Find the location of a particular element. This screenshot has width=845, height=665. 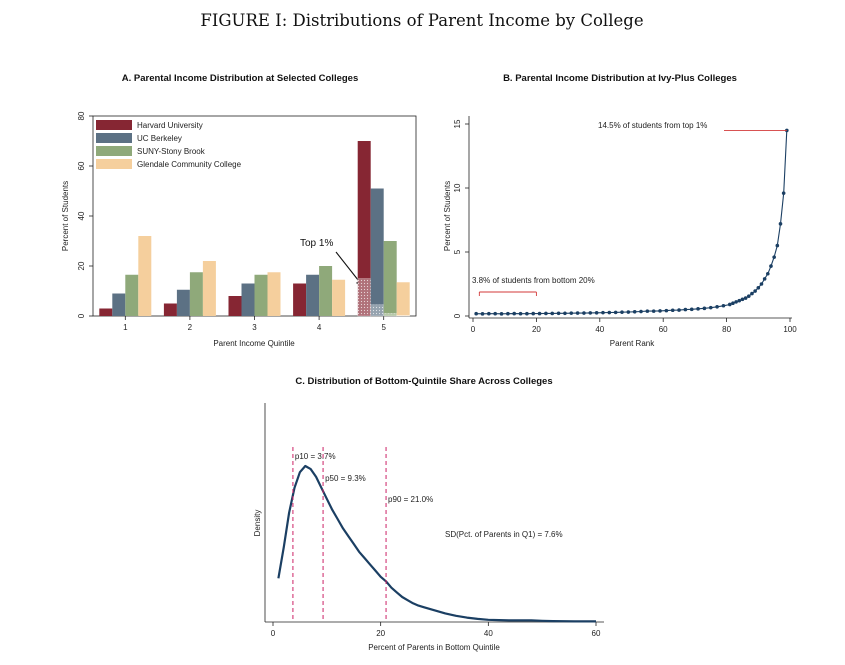

panel-c-xtick-label: 0 is located at coordinates (273, 633).